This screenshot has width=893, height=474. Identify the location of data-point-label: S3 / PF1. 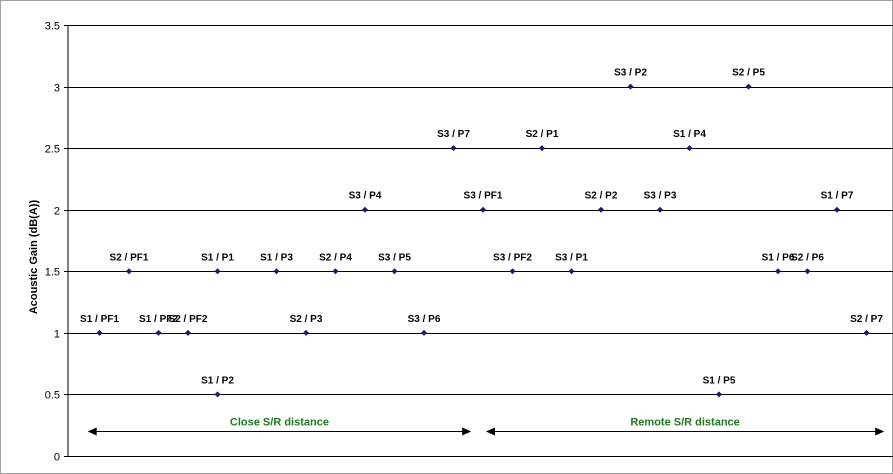
(483, 196).